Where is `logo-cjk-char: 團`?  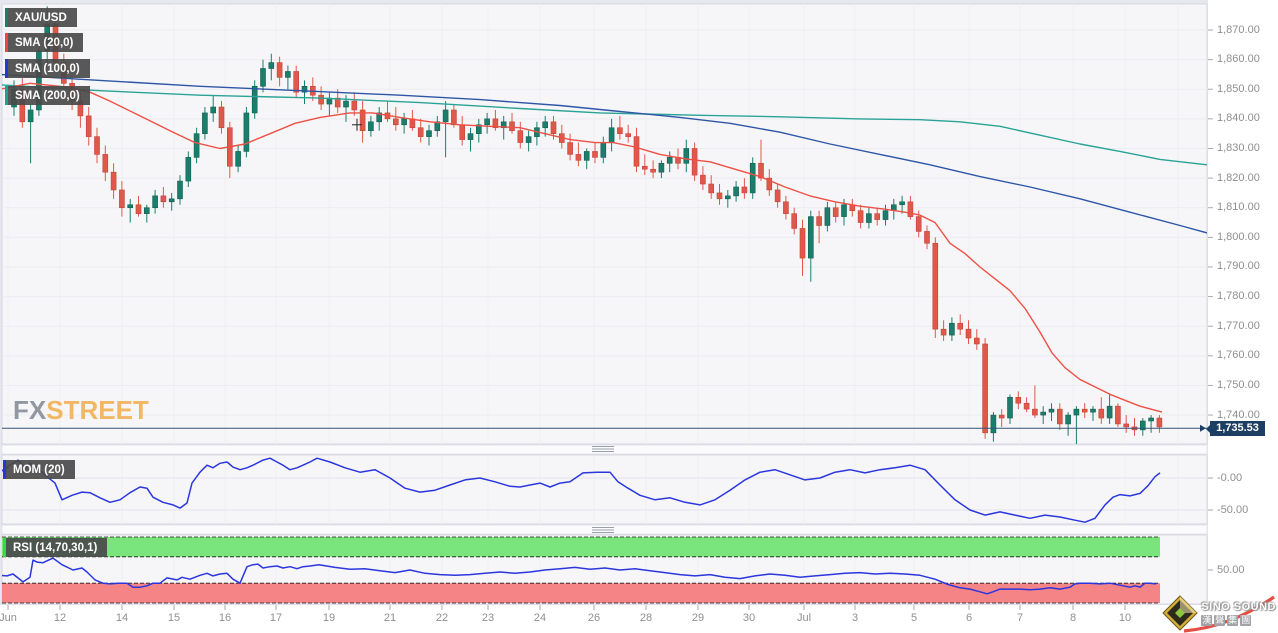
logo-cjk-char: 團 is located at coordinates (1246, 620).